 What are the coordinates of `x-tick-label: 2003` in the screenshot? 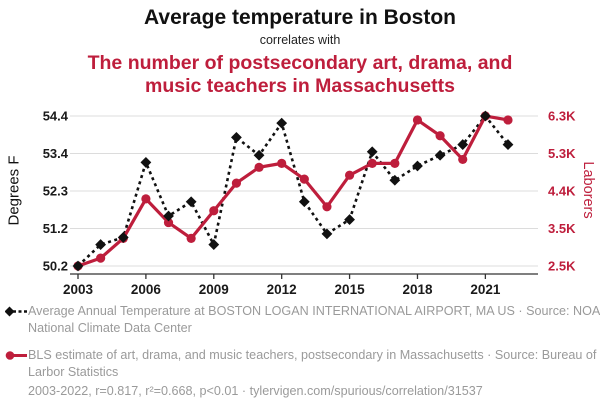 It's located at (78, 289).